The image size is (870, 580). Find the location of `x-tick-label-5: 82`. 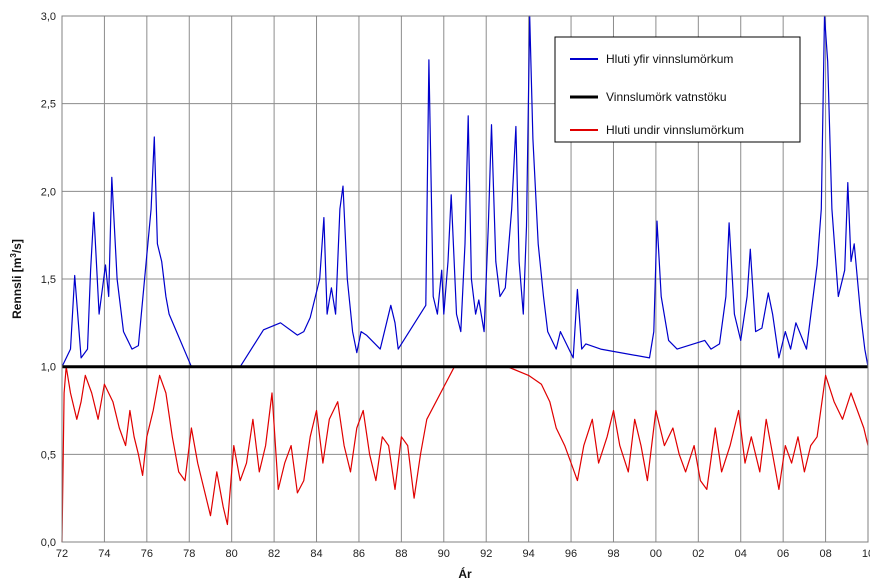

x-tick-label-5: 82 is located at coordinates (274, 554).